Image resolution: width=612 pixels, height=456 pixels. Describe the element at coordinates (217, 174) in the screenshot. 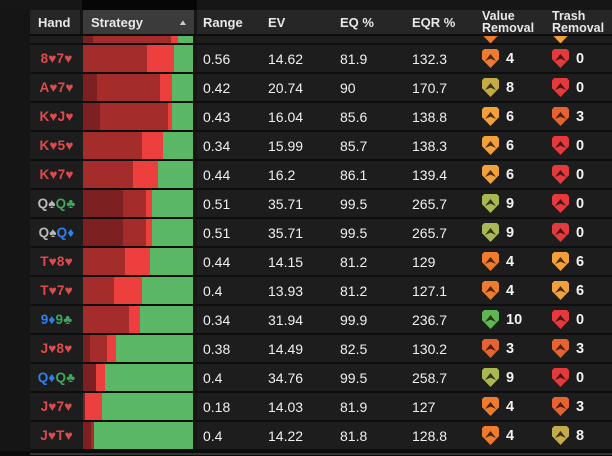

I see `range-value: 0.44` at that location.